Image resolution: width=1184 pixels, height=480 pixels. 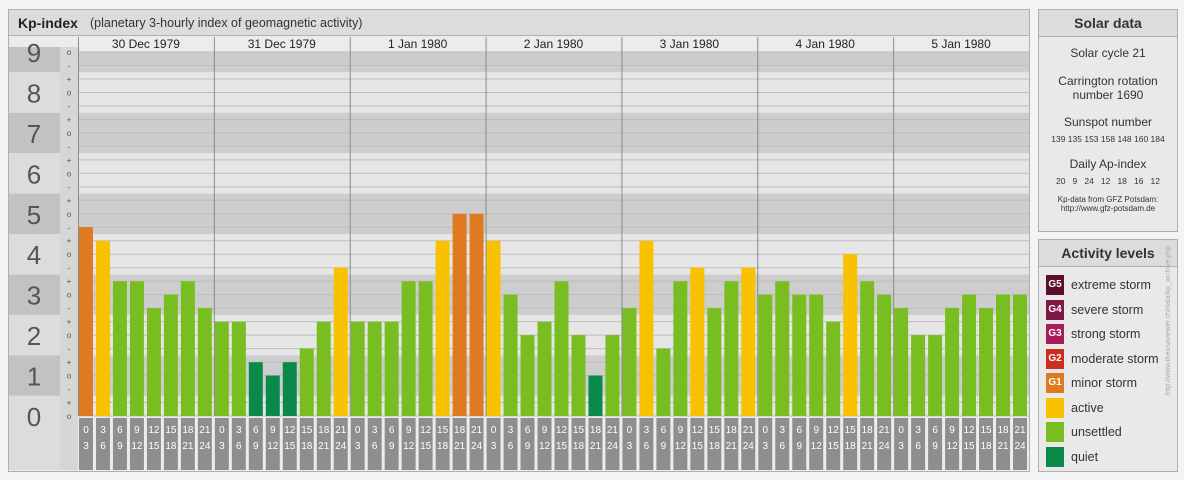 What do you see at coordinates (1055, 358) in the screenshot?
I see `legend-swatch: G2` at bounding box center [1055, 358].